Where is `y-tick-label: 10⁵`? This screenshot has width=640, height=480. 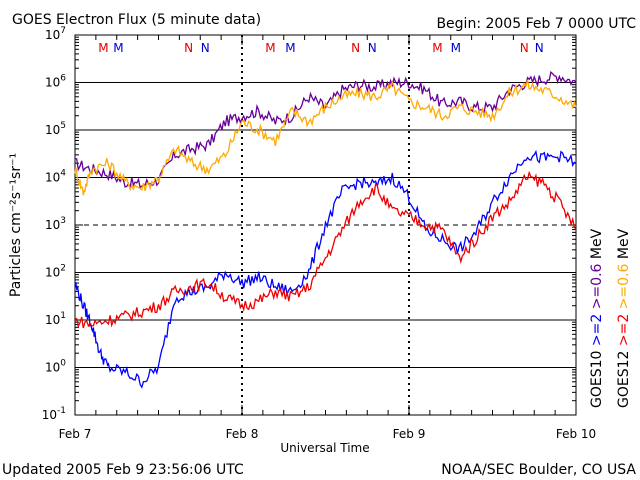 y-tick-label: 10⁵ is located at coordinates (55, 129).